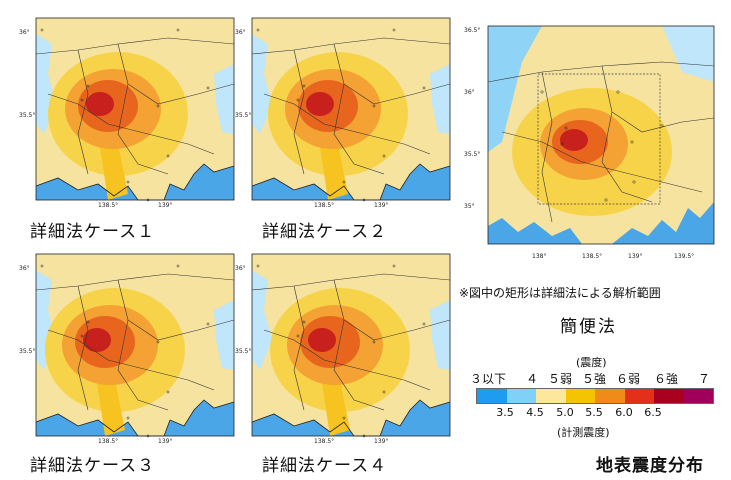  Describe the element at coordinates (591, 362) in the screenshot. I see `legend-intensity-label: (震度)` at that location.